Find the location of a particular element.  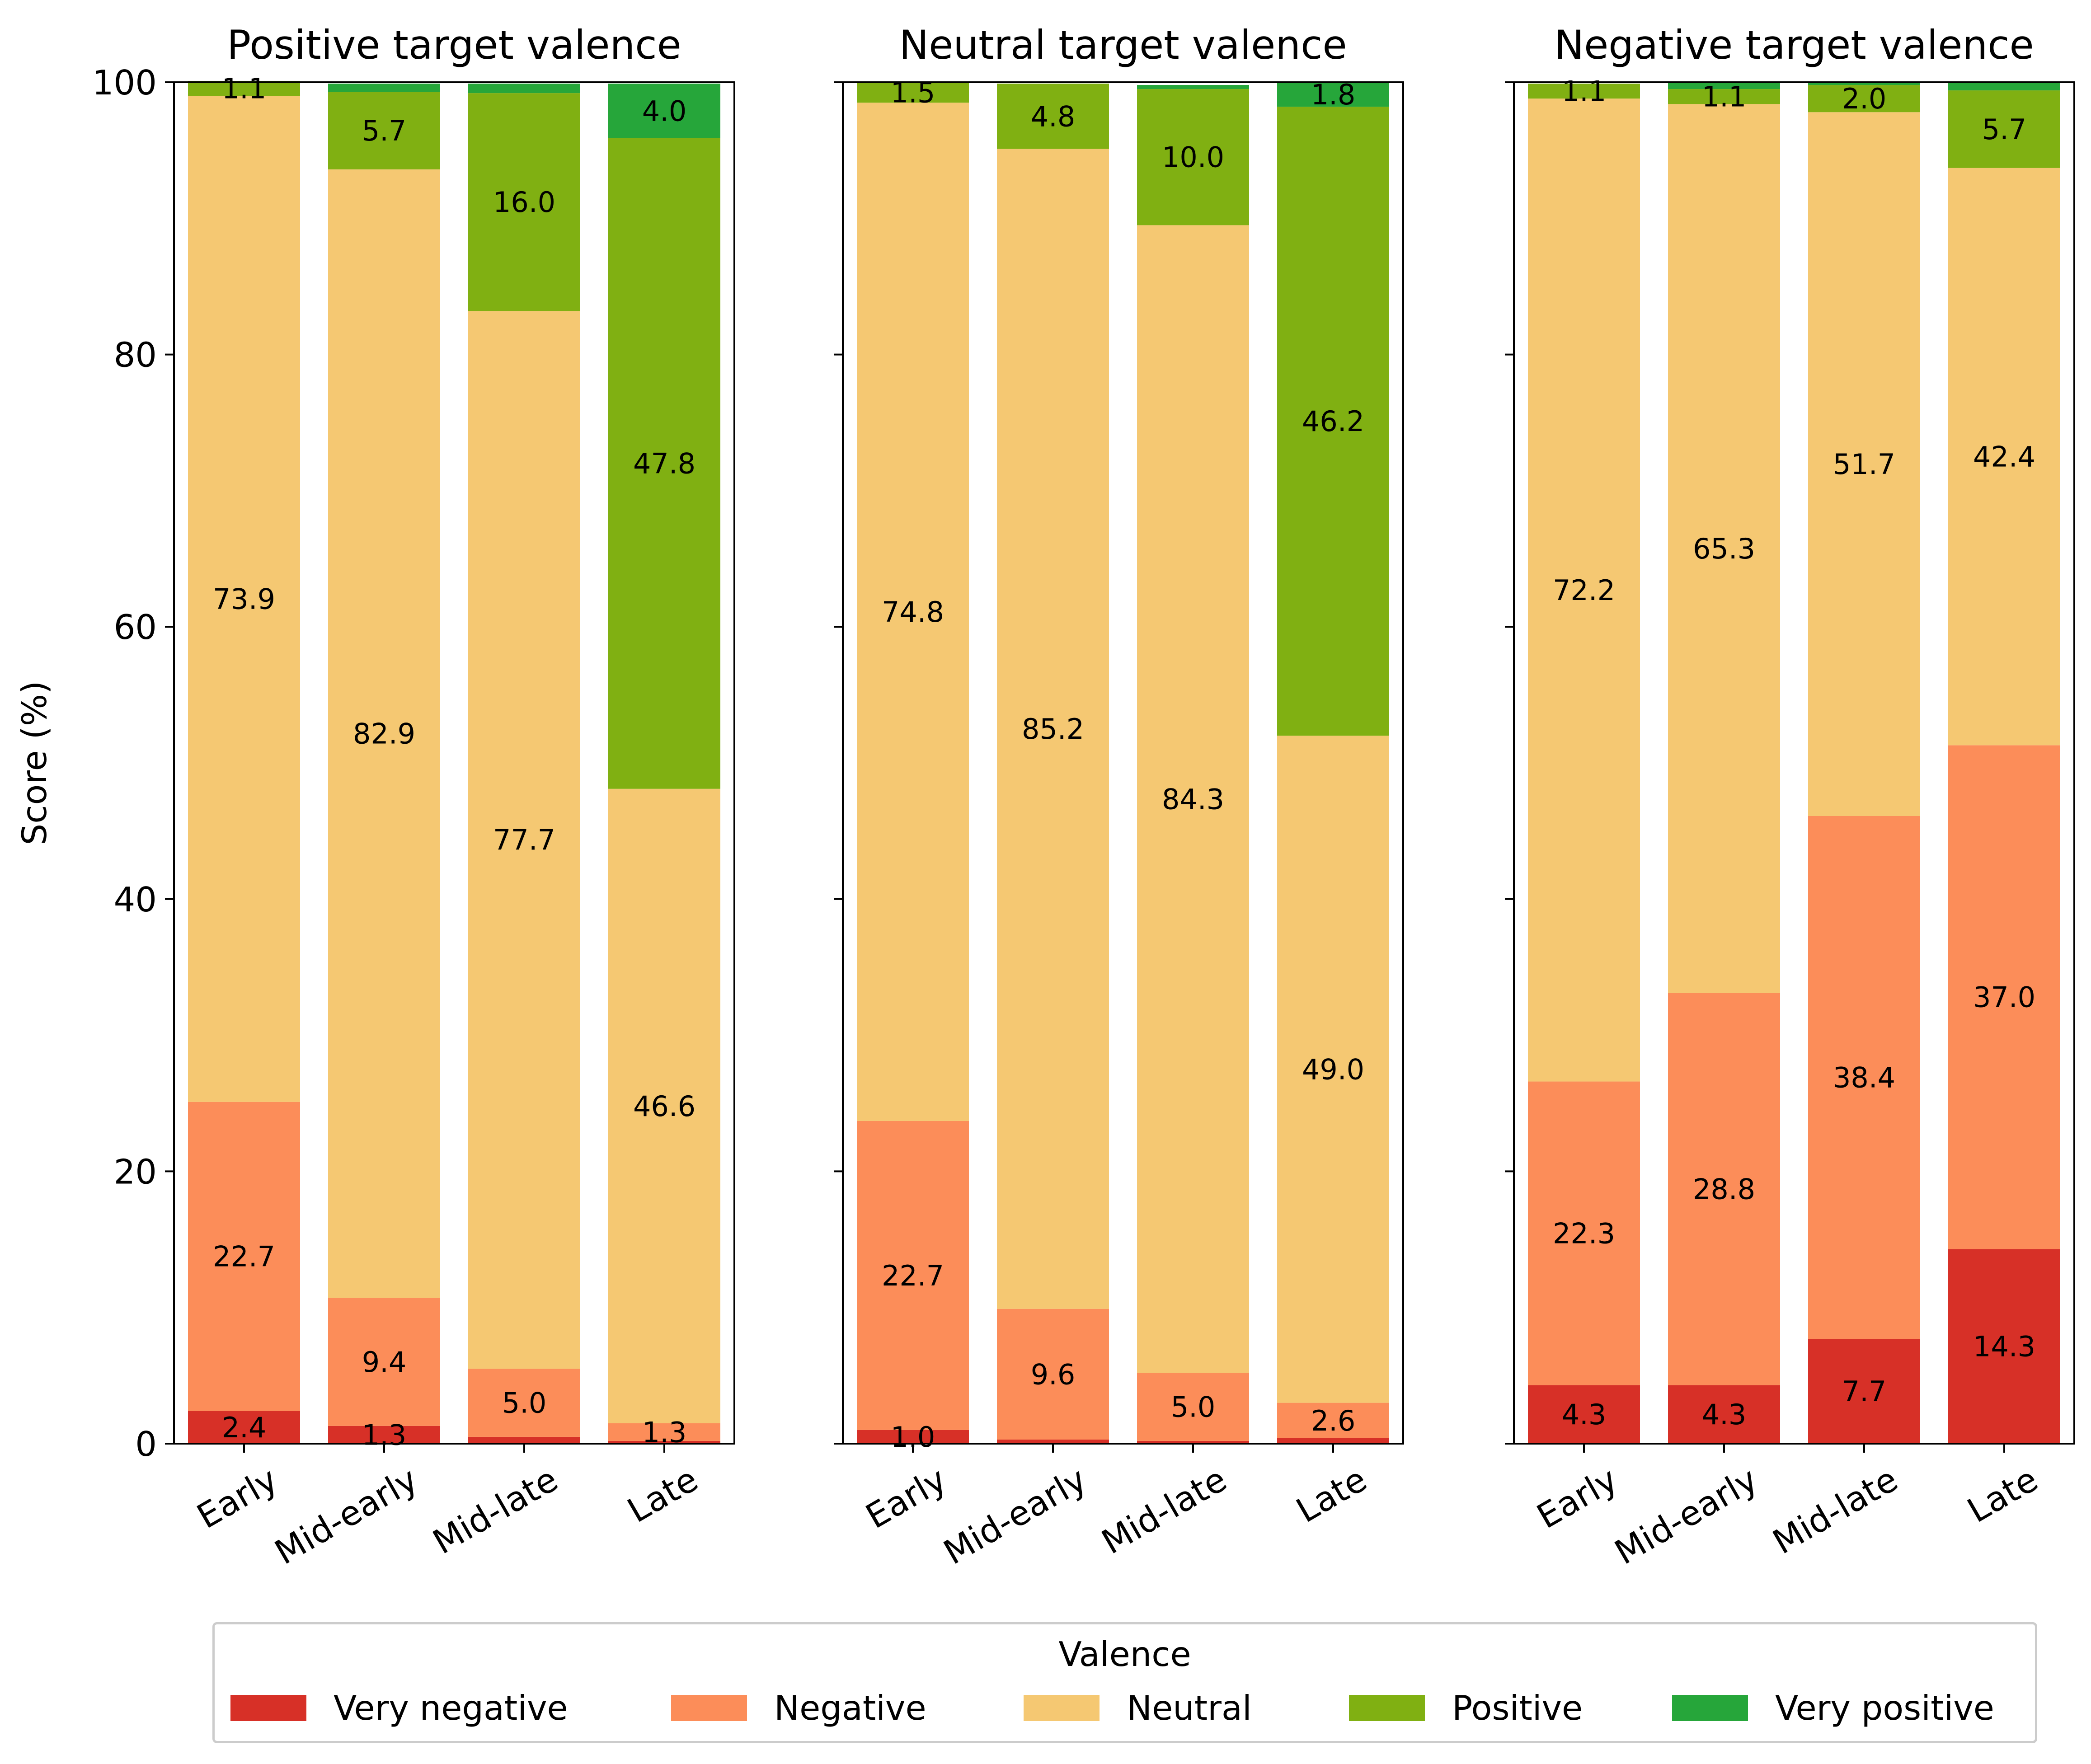

data-label-negative-early: 22.3 is located at coordinates (1584, 1233).